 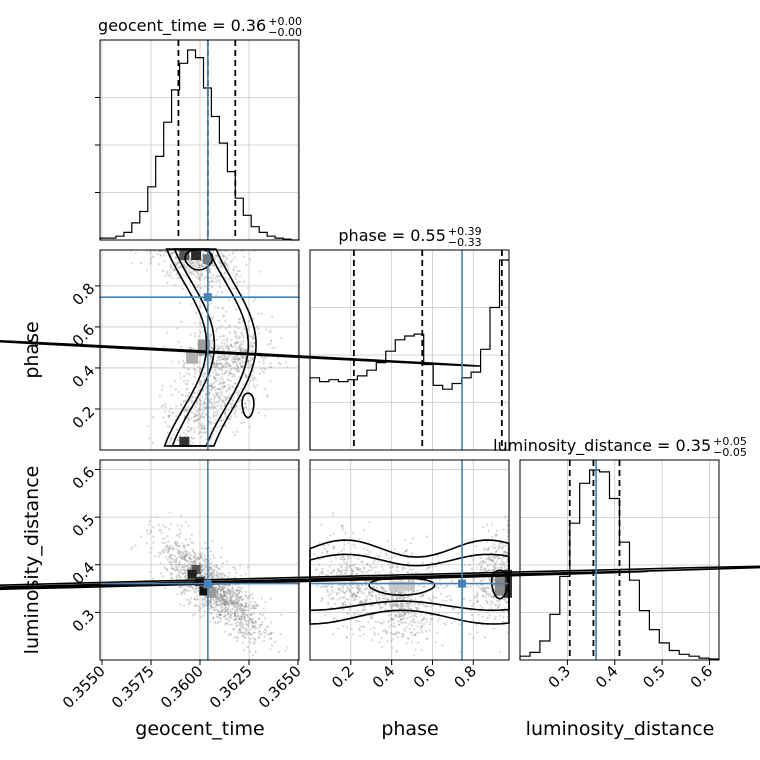 I want to click on x-tick-label: 0.5, so click(x=654, y=677).